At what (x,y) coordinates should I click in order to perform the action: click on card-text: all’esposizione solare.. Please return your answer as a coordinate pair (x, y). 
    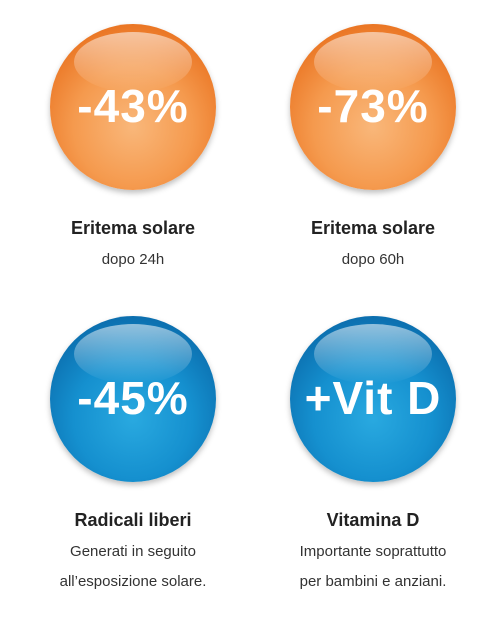
    Looking at the image, I should click on (133, 581).